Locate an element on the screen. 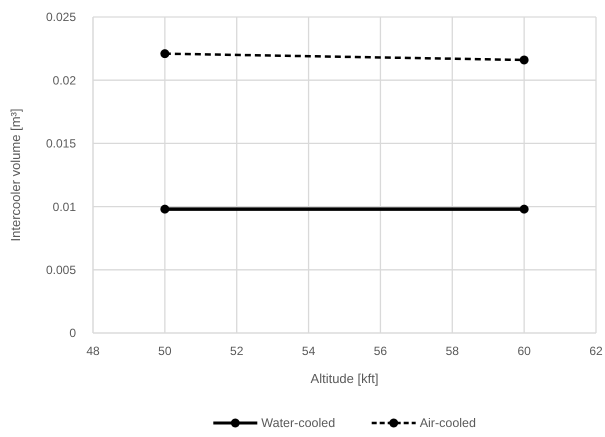 The width and height of the screenshot is (605, 437). x-tick-label: 56 is located at coordinates (381, 351).